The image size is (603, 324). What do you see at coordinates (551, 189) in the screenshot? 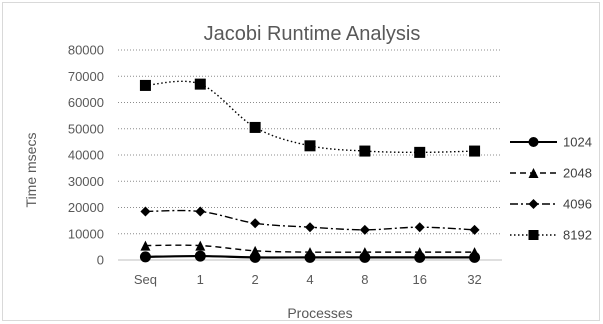
I see `legend: 1024 2048 4096 8192` at bounding box center [551, 189].